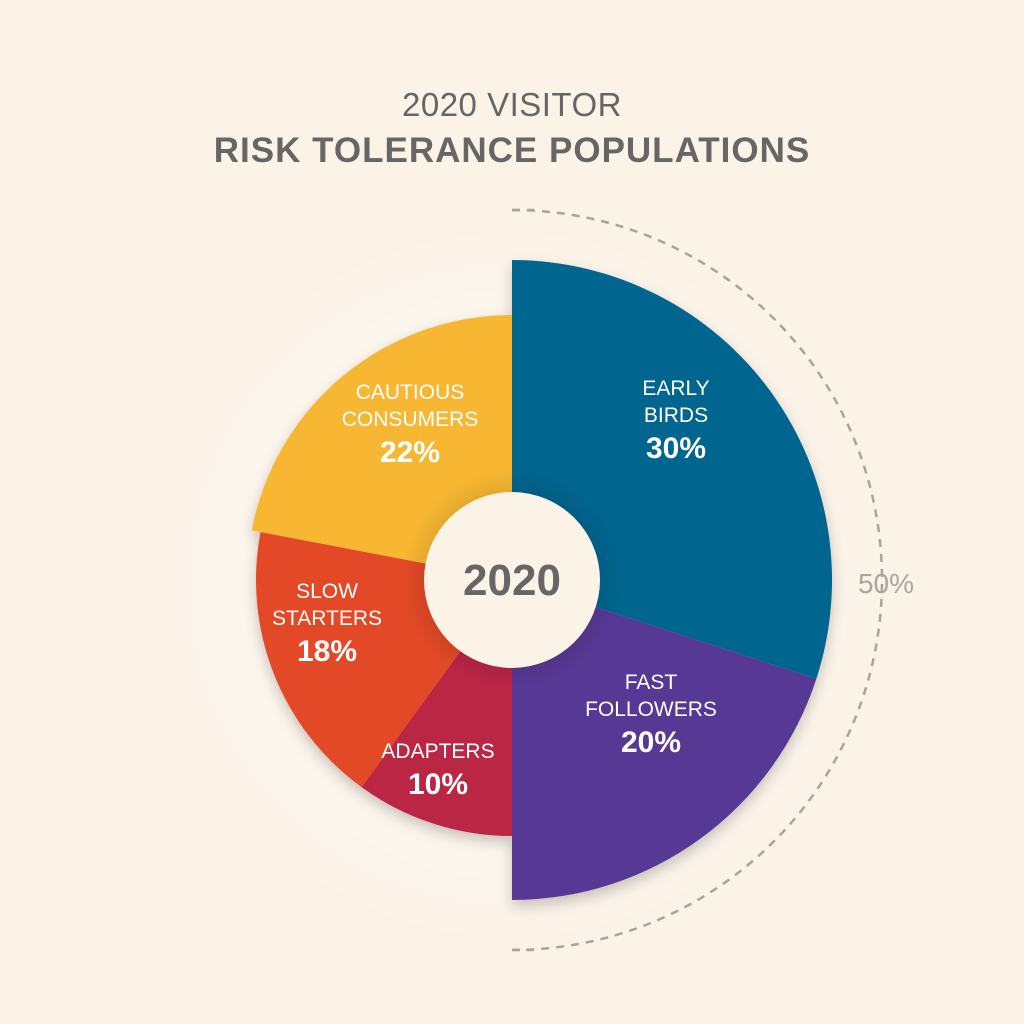 Image resolution: width=1024 pixels, height=1024 pixels. I want to click on slice-value-label: 22%, so click(410, 452).